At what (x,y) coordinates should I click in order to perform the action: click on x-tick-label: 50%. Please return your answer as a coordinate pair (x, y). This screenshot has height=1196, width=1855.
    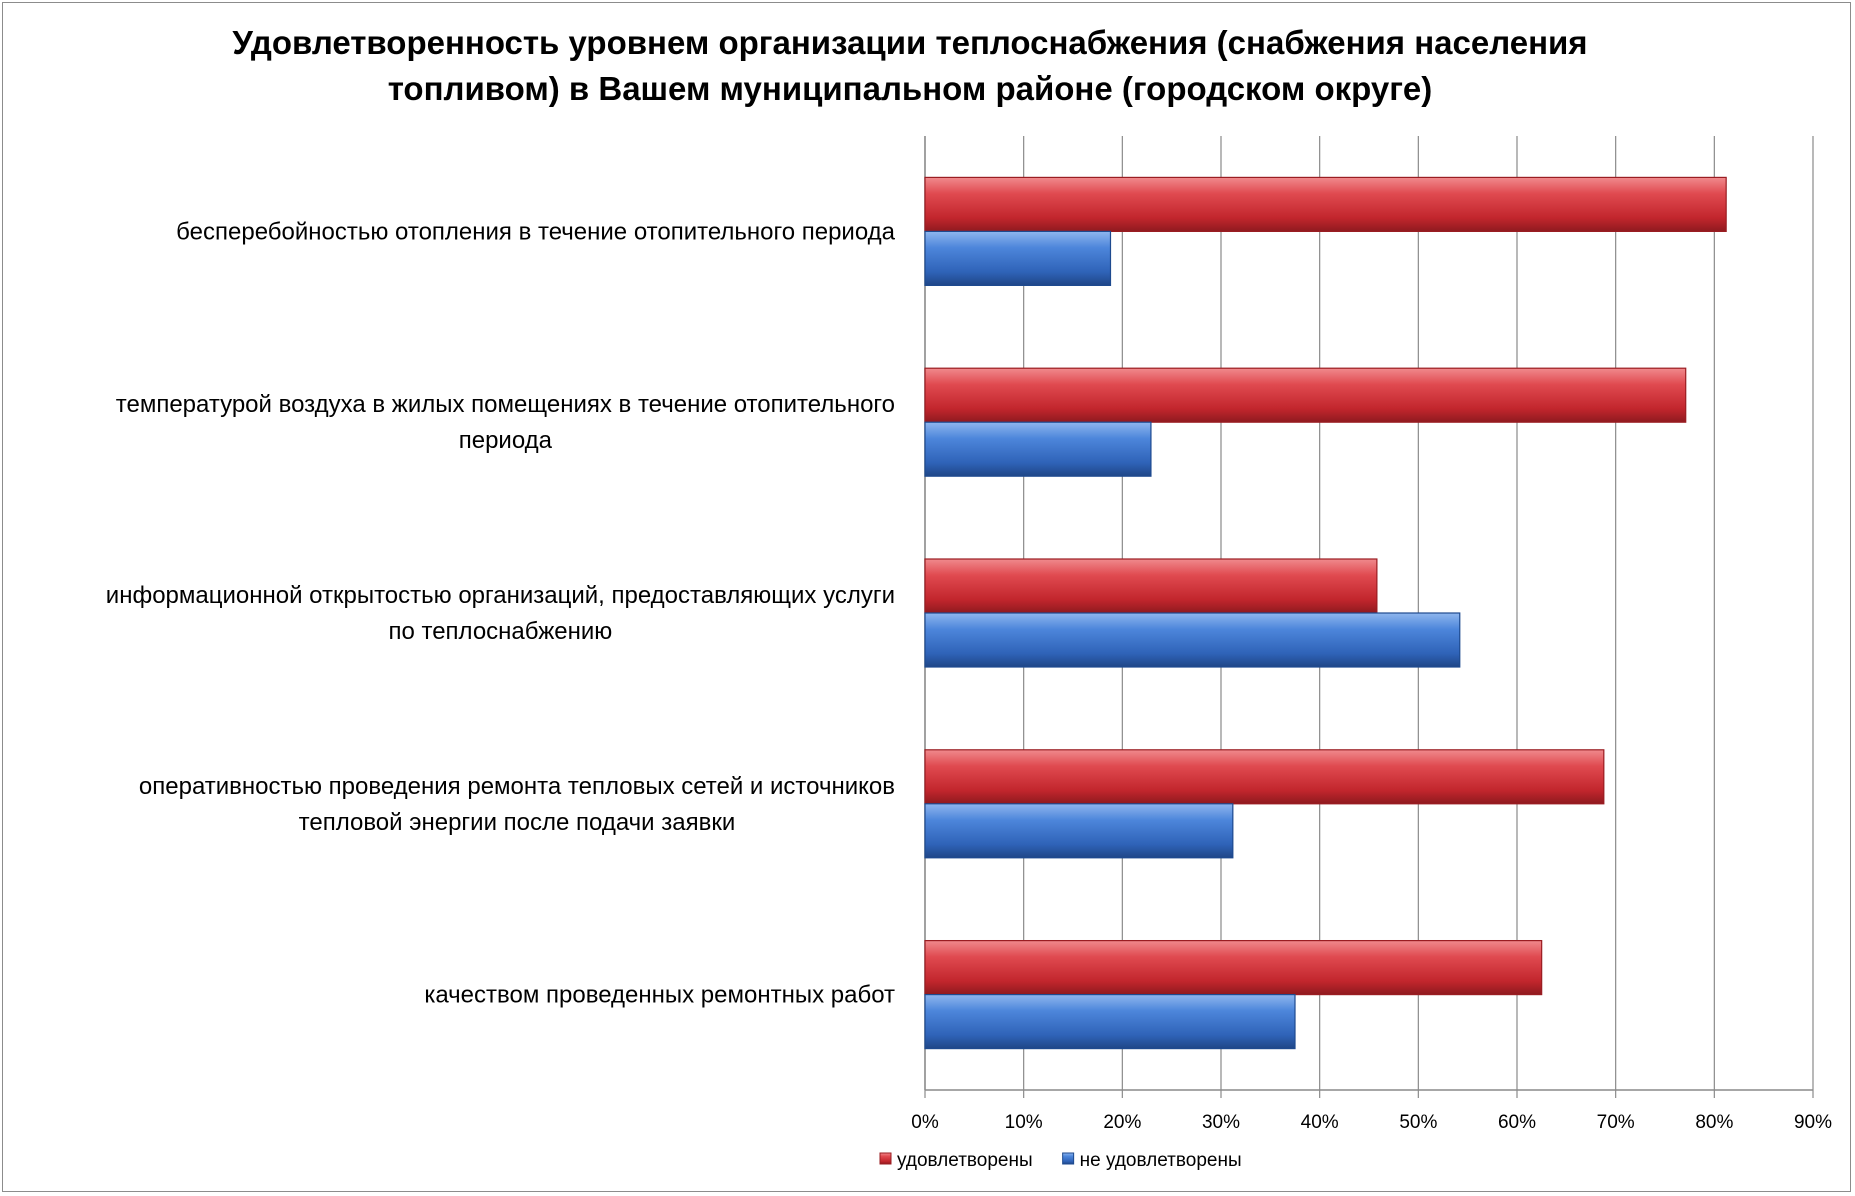
    Looking at the image, I should click on (1418, 1122).